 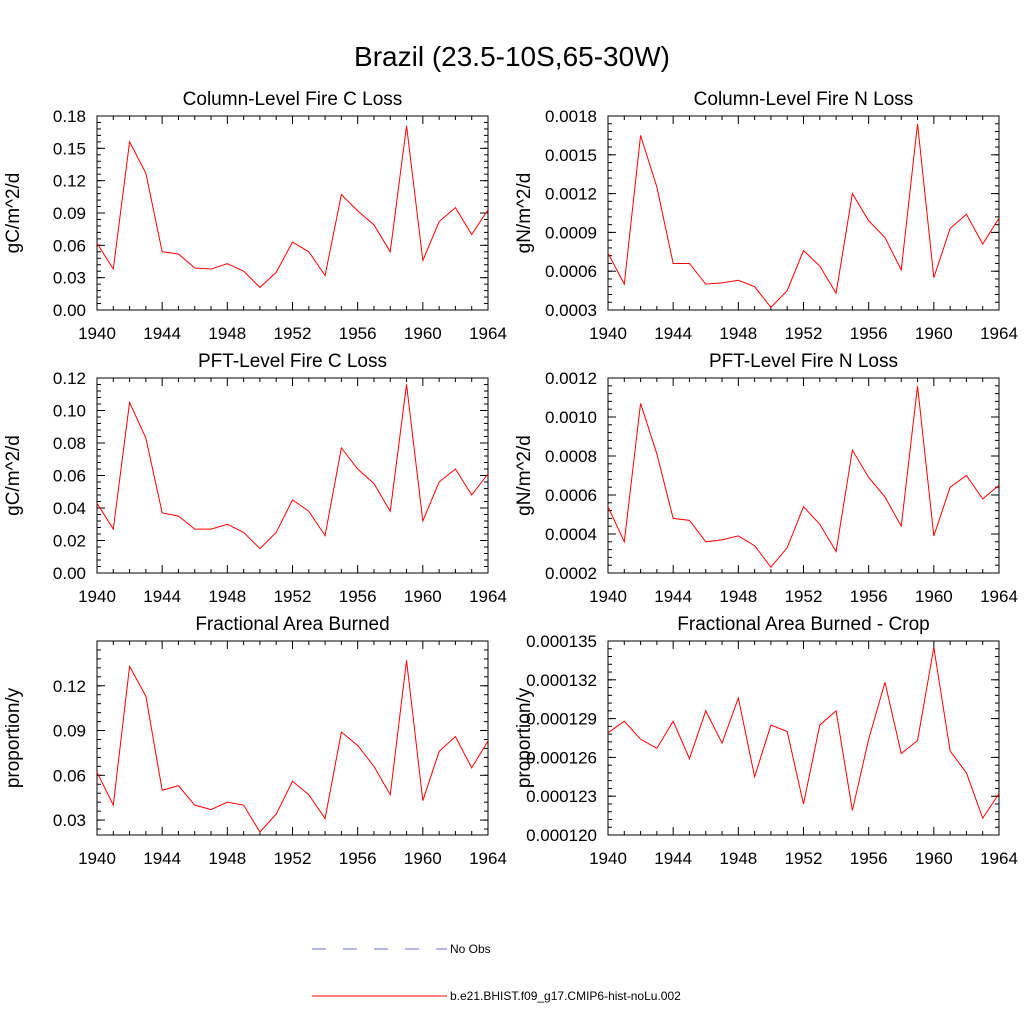 I want to click on chart-title: Column-Level Fire N Loss, so click(x=804, y=99).